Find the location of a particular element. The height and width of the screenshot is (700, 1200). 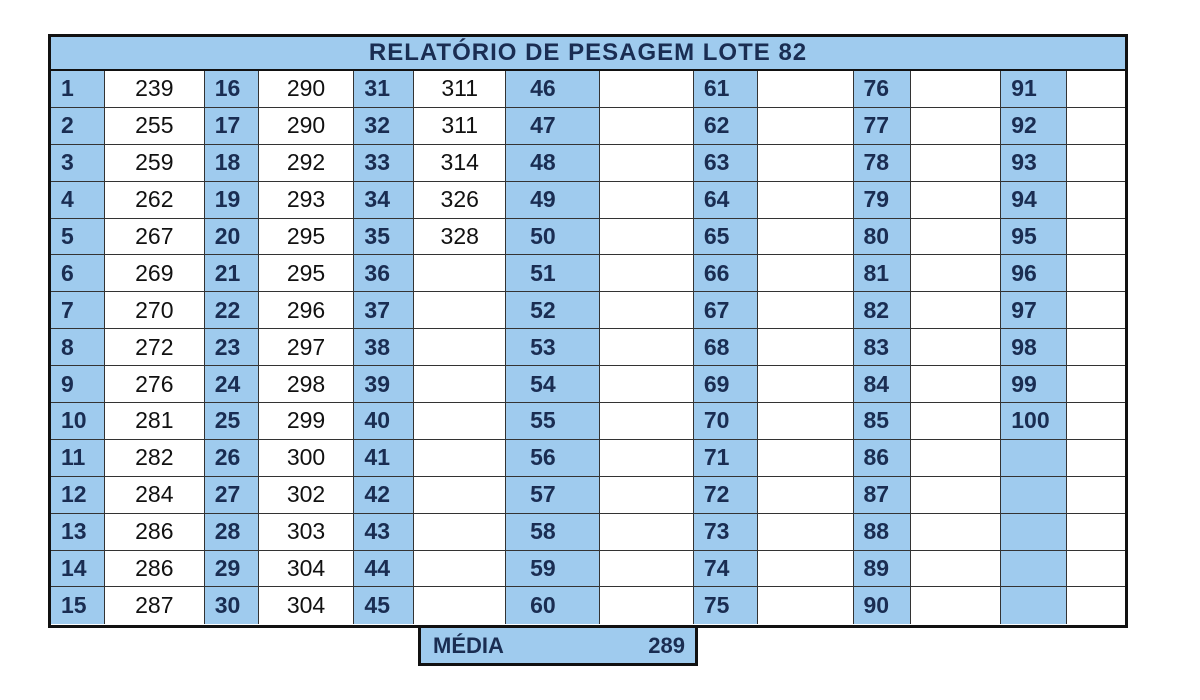

row-number-cell: 89 is located at coordinates (882, 568).